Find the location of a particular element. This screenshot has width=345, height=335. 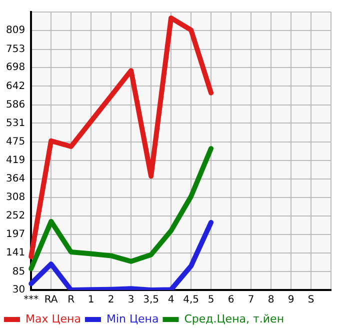

legend-label: Max Цена is located at coordinates (53, 319).